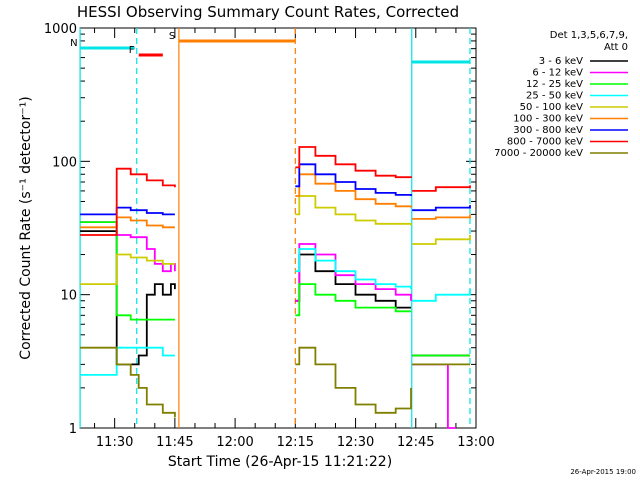 This screenshot has width=640, height=480. I want to click on flag-label: N, so click(73, 43).